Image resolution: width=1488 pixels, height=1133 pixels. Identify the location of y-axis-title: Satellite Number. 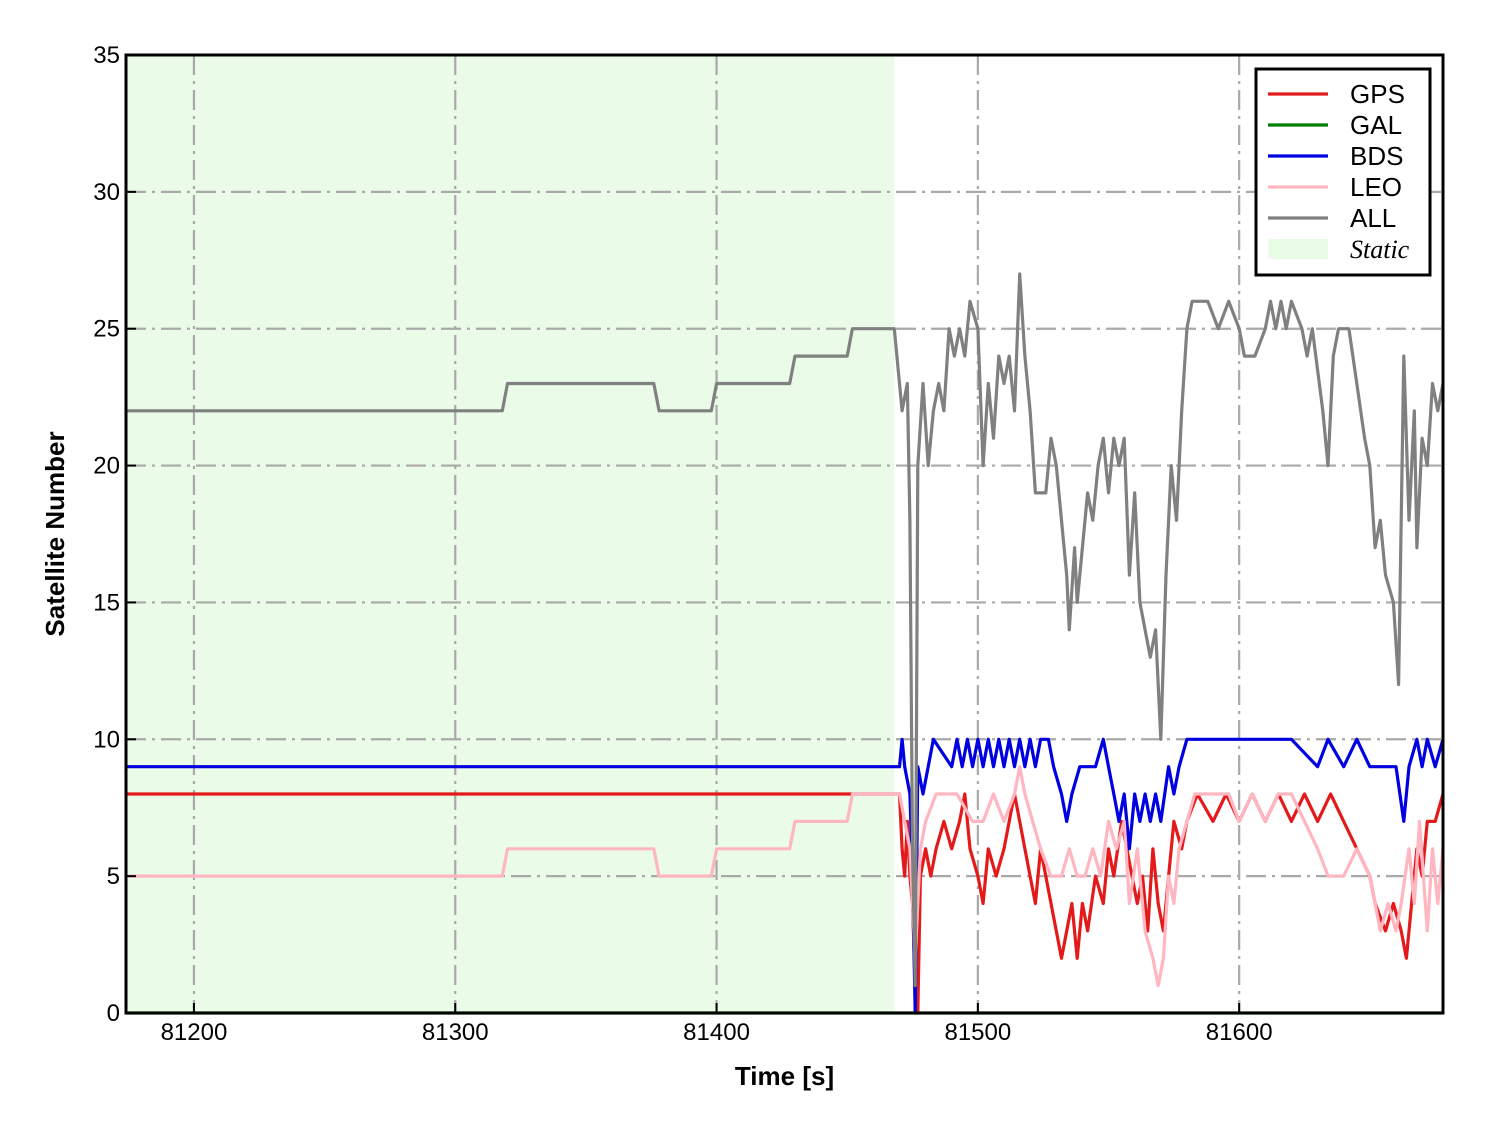
(55, 533).